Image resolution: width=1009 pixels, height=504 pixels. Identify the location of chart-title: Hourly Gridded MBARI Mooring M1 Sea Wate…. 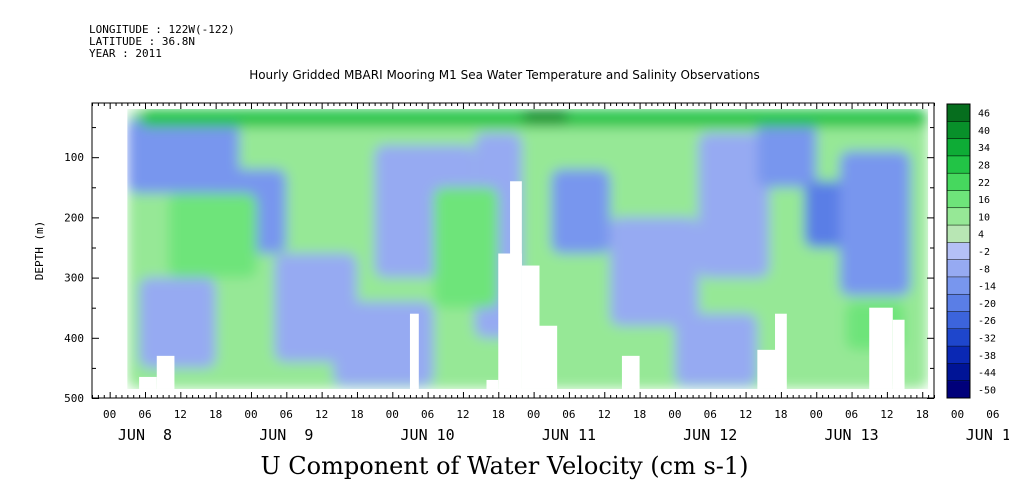
(504, 75).